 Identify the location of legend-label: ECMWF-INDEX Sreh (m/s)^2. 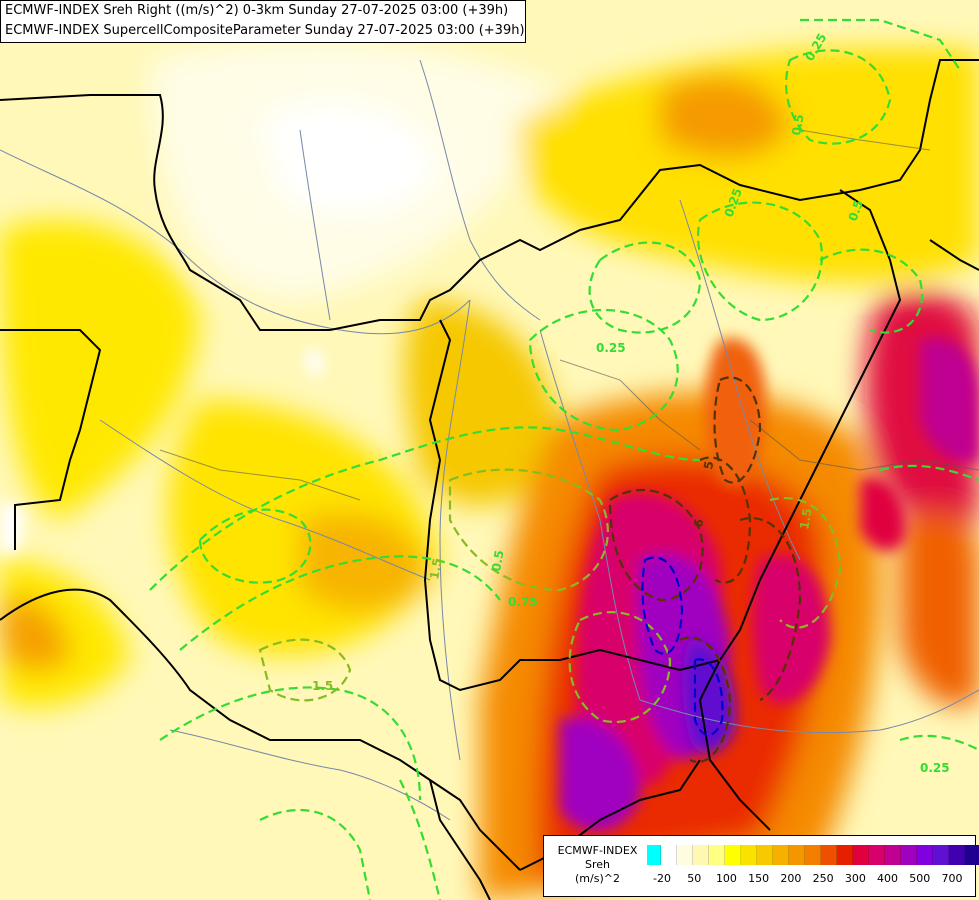
(597, 865).